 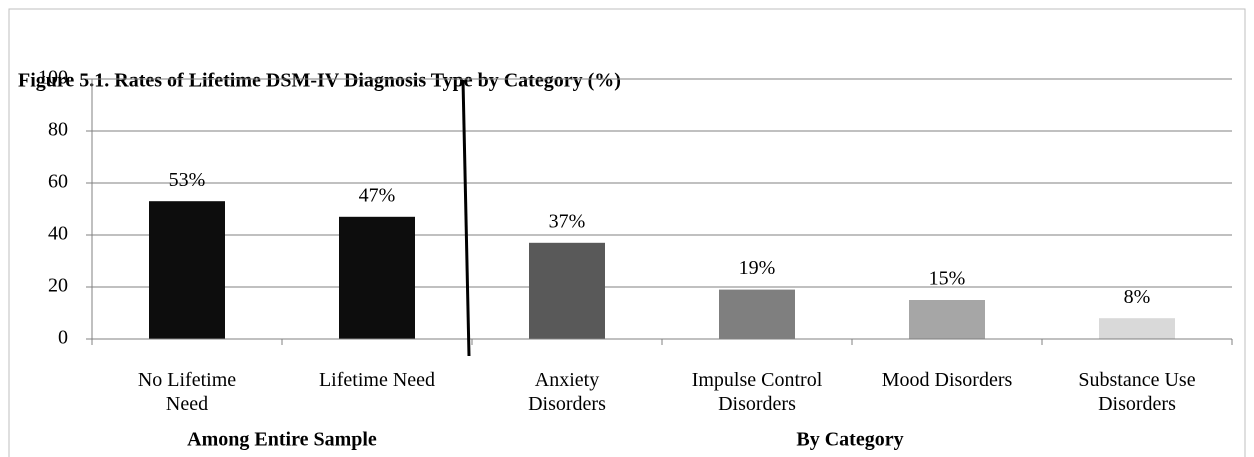 I want to click on x-tick-label: No Lifetime Need, so click(x=187, y=392).